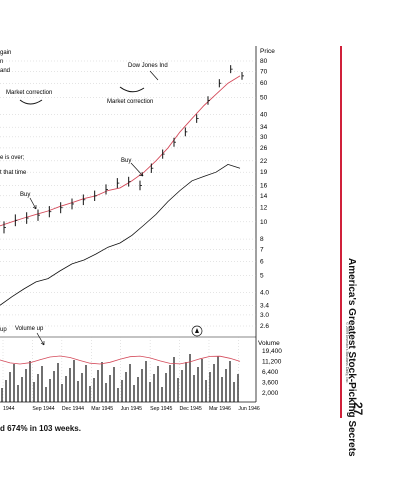 The width and height of the screenshot is (404, 485). I want to click on price-tick-label: 4.0, so click(264, 293).